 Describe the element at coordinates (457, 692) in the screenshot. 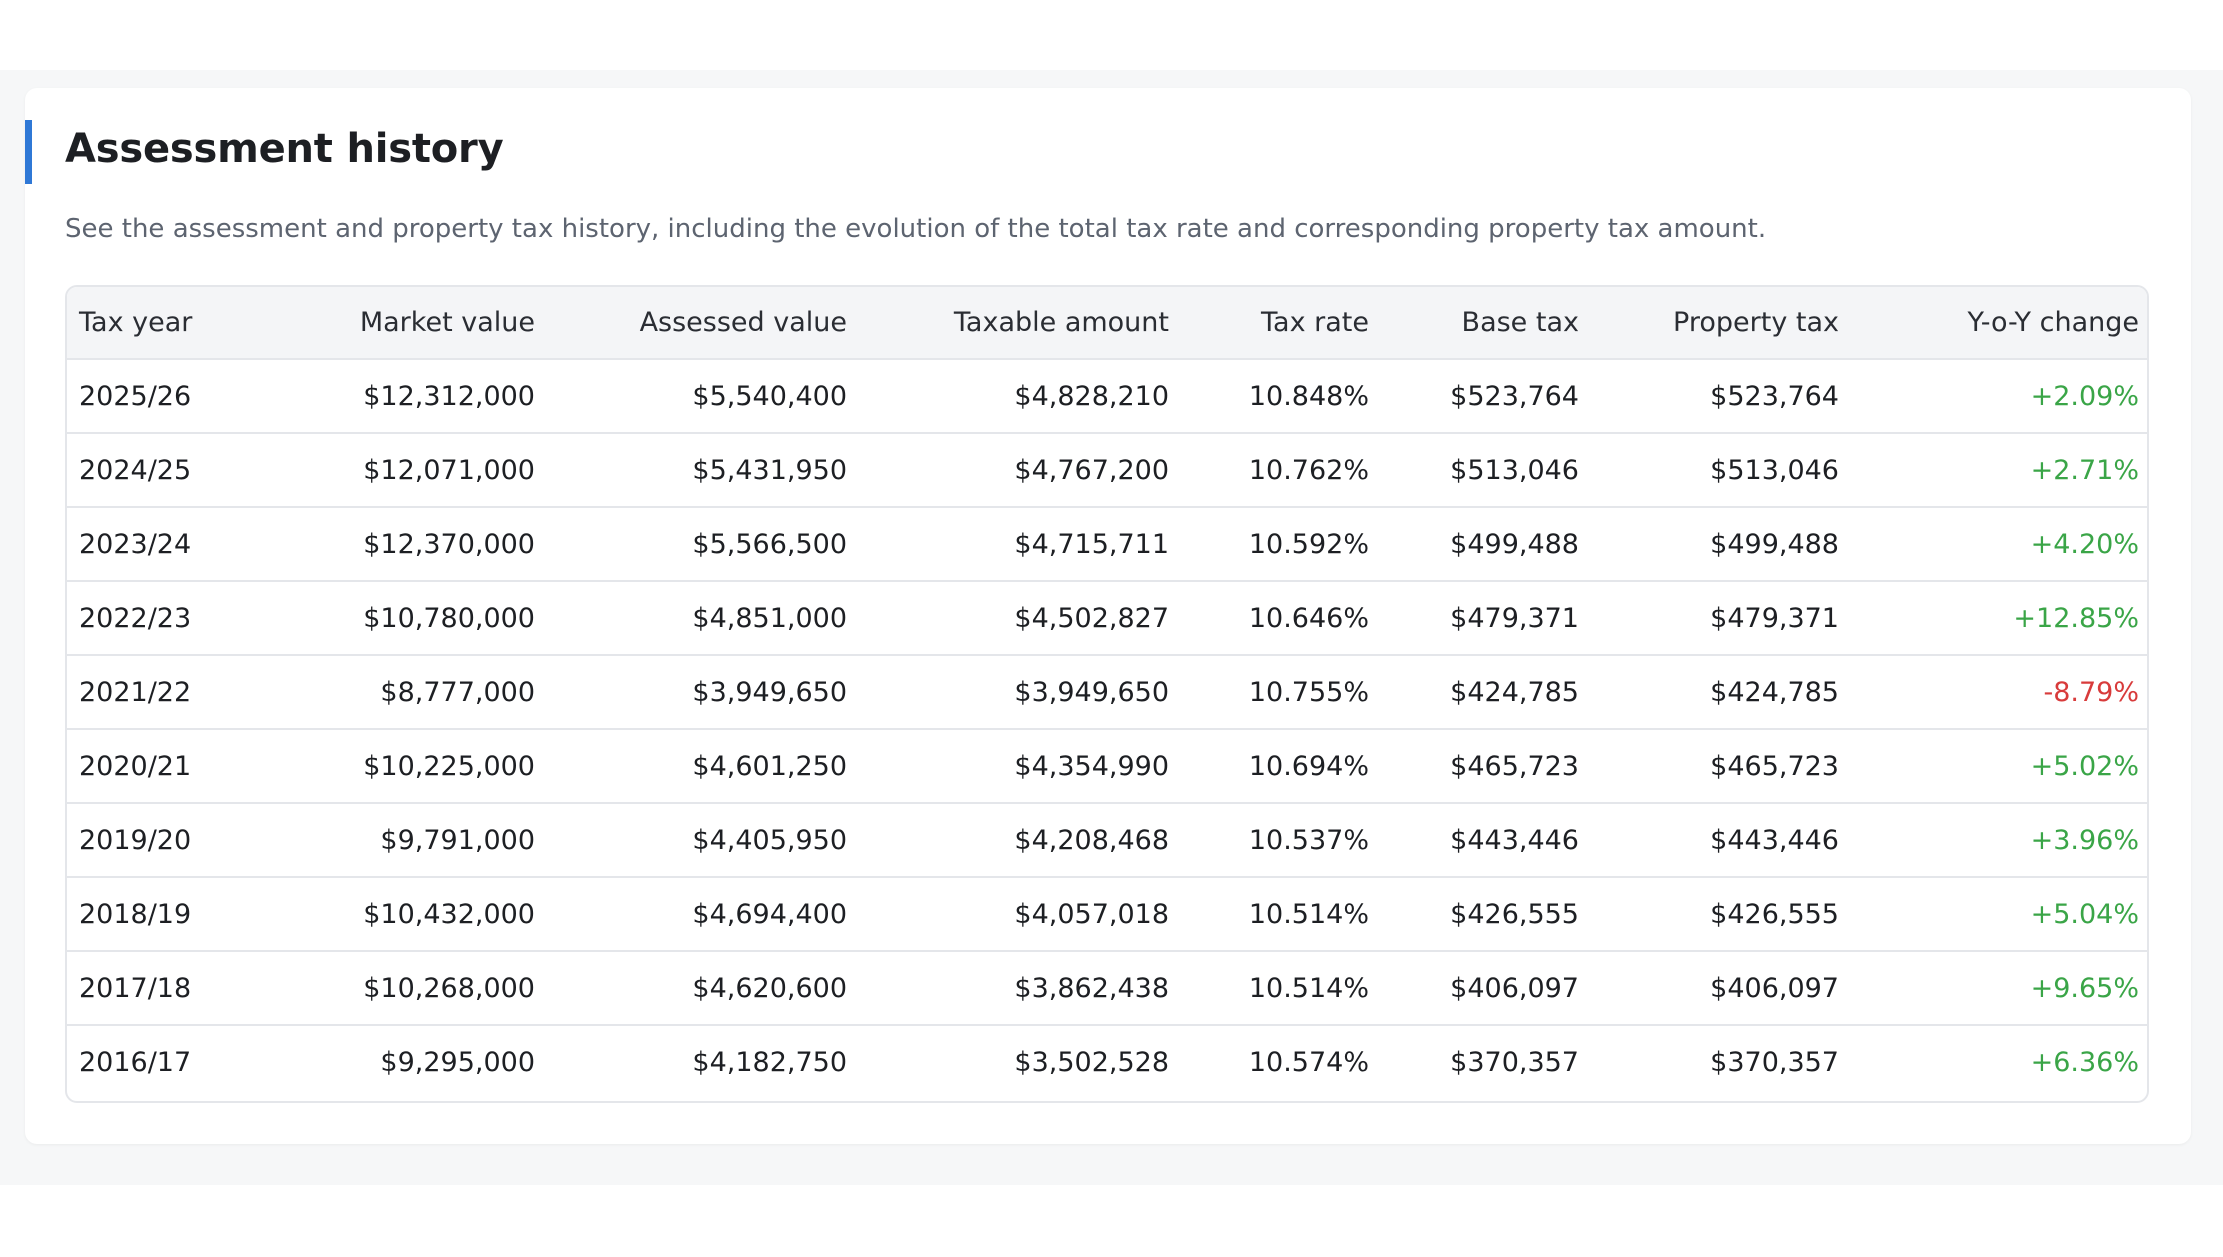

I see `cell-market-value: $8,777,000` at that location.